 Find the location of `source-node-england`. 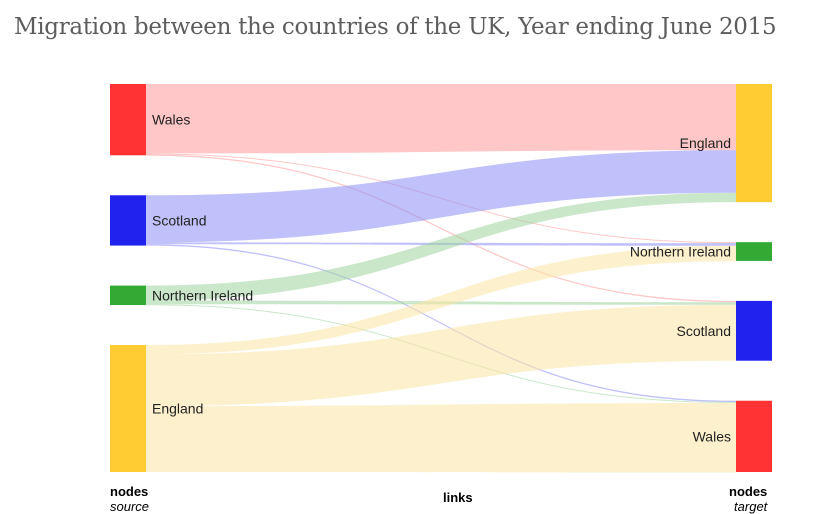

source-node-england is located at coordinates (128, 408).